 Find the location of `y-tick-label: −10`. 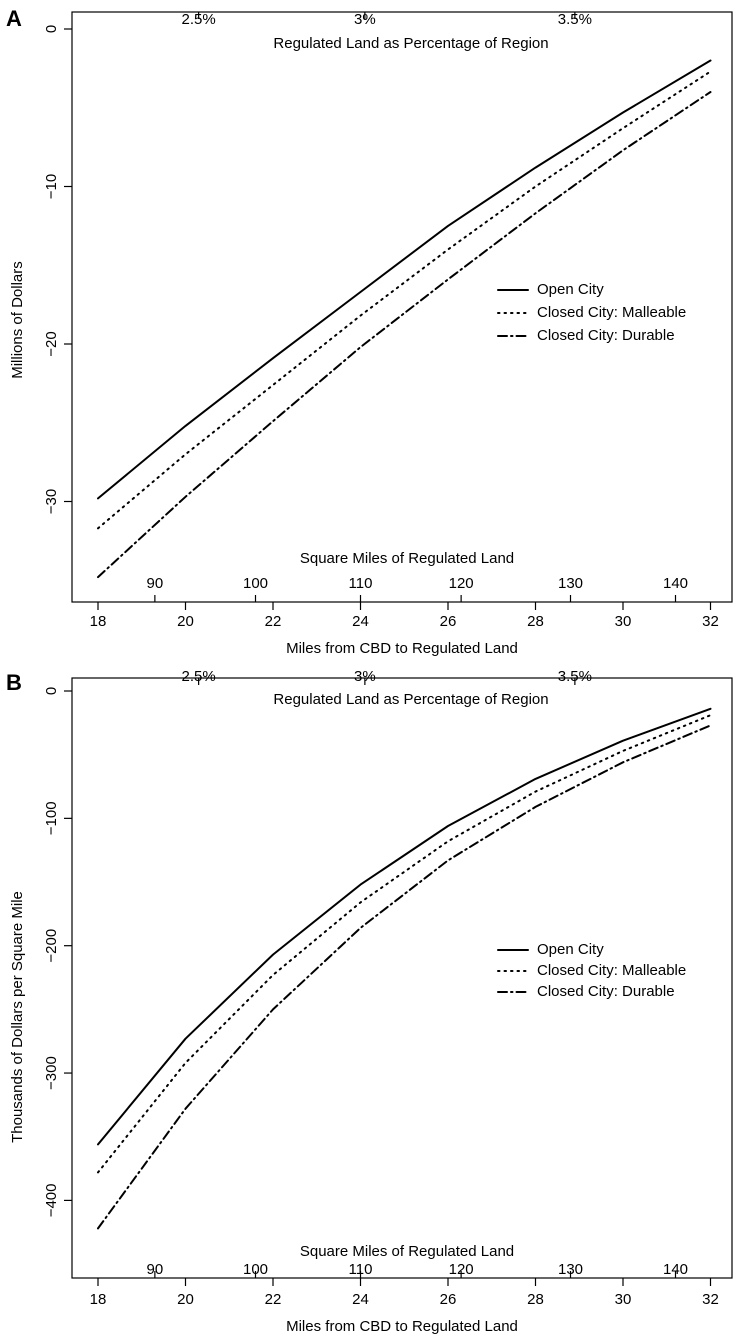

y-tick-label: −10 is located at coordinates (51, 186).